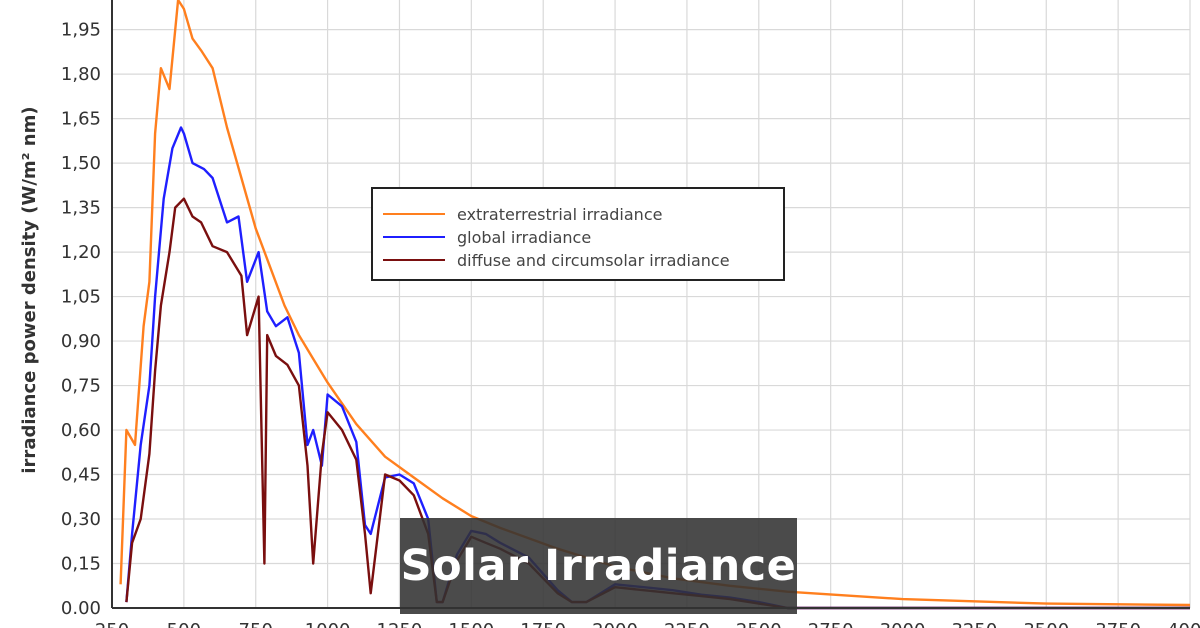 The width and height of the screenshot is (1200, 628). Describe the element at coordinates (687, 624) in the screenshot. I see `x-tick-label: 2250` at that location.